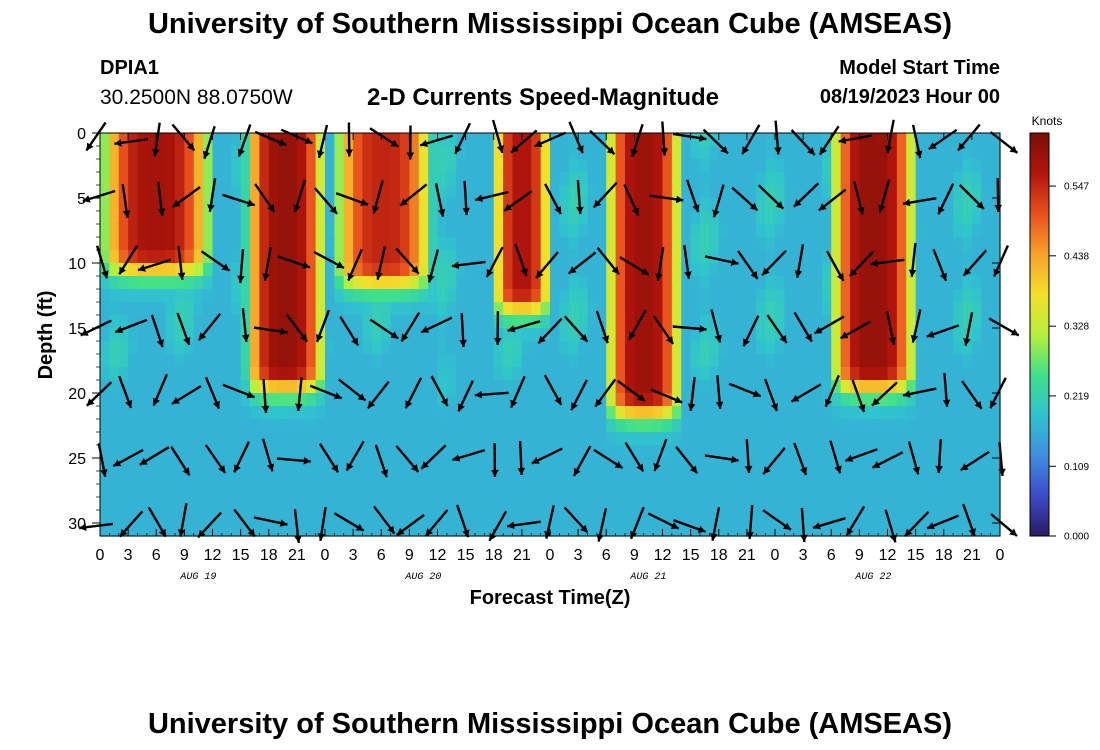  Describe the element at coordinates (81, 134) in the screenshot. I see `y-tick-label: 0` at that location.